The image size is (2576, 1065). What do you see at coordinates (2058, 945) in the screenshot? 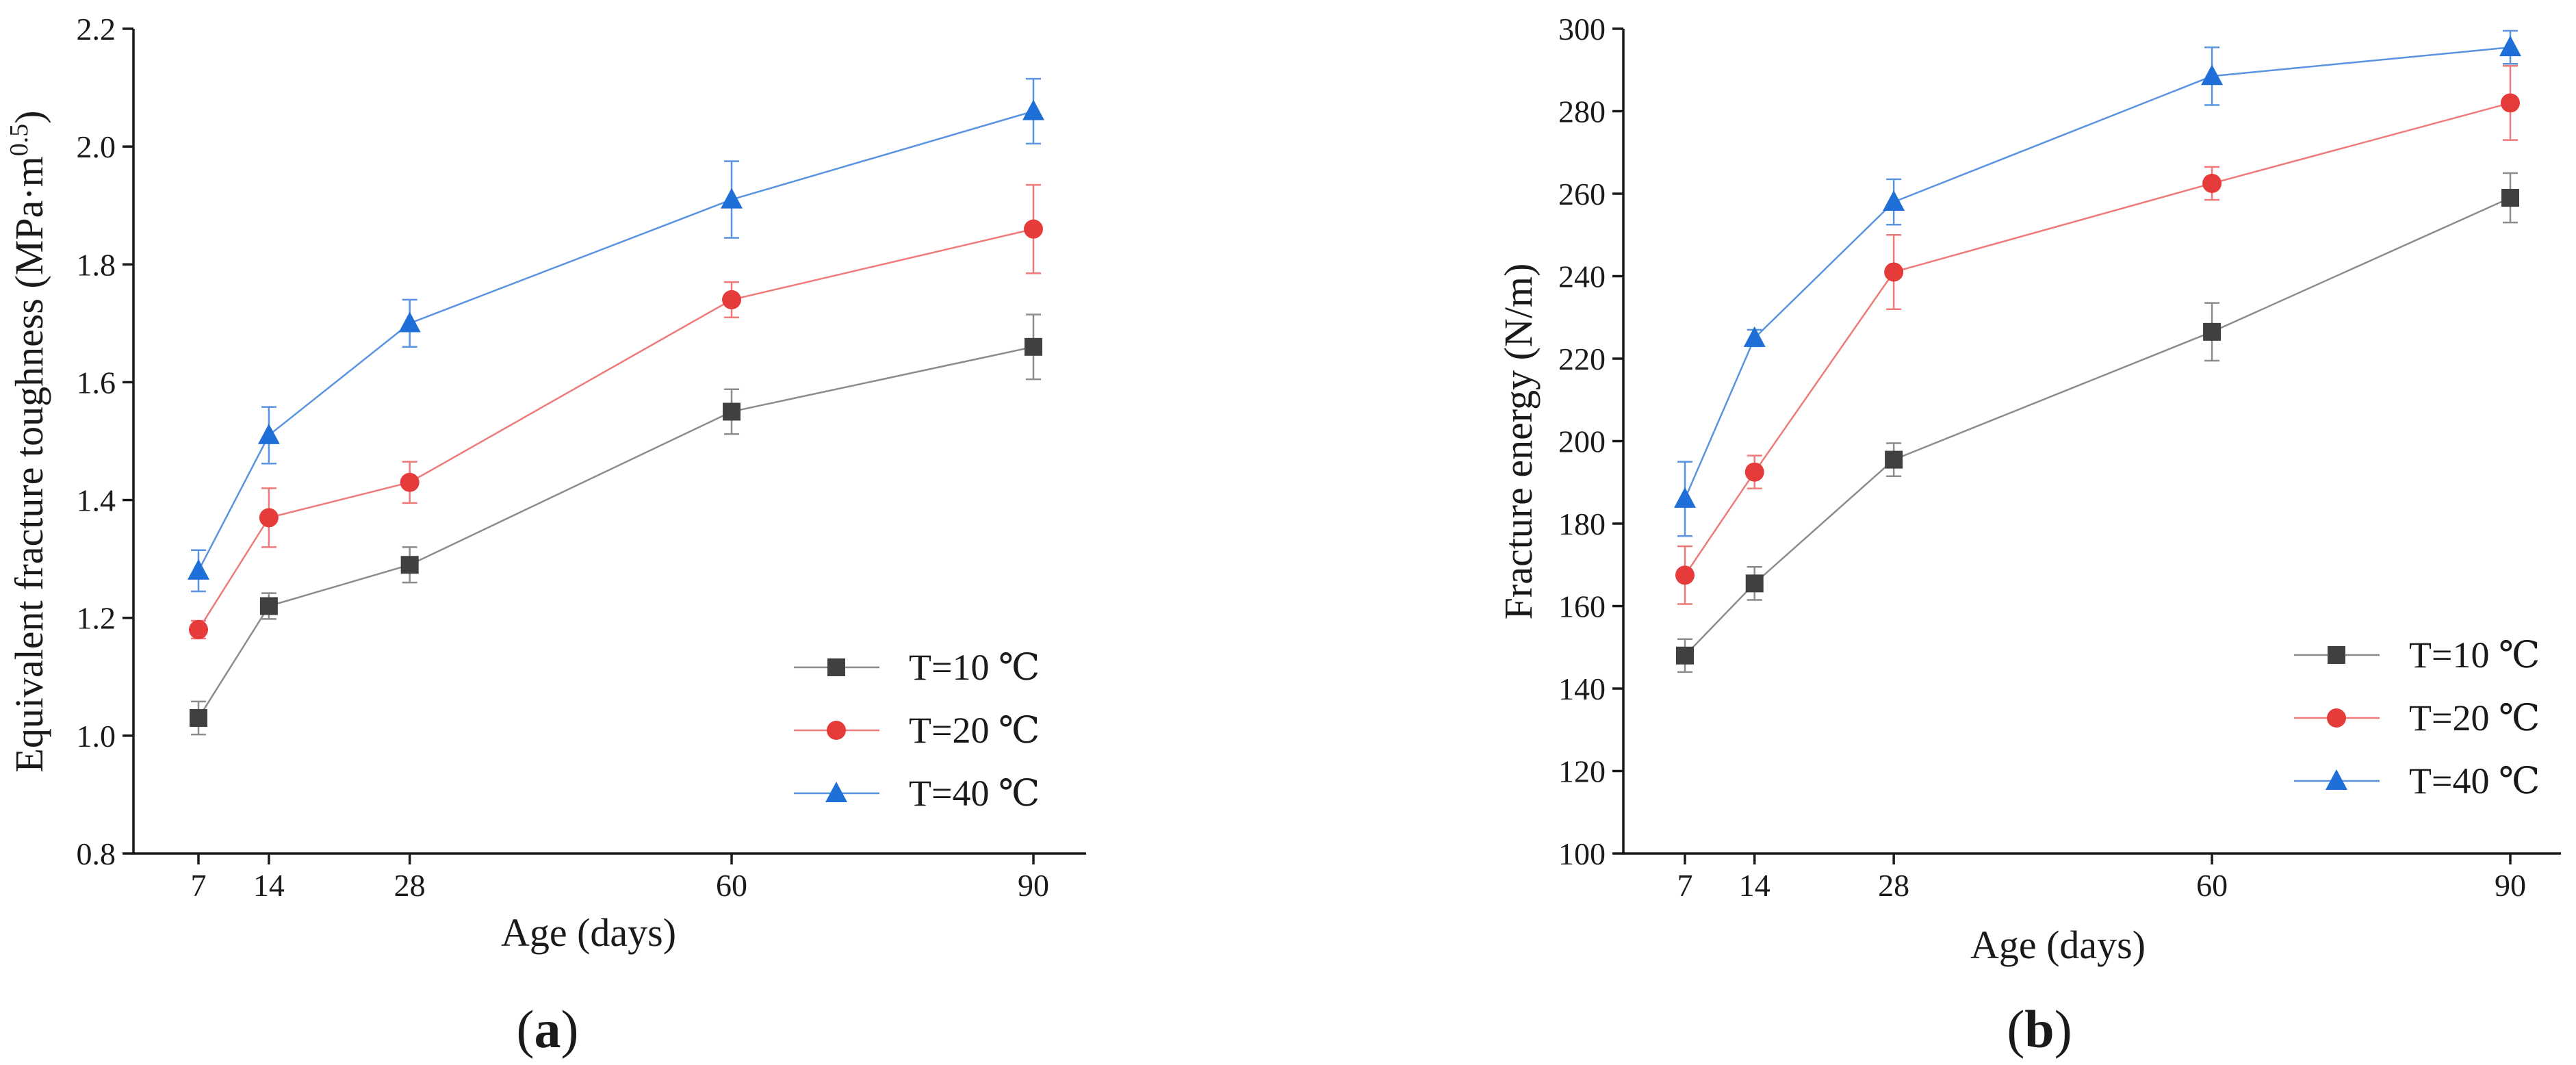
I see `x-axis-title-b: Age (days)` at bounding box center [2058, 945].